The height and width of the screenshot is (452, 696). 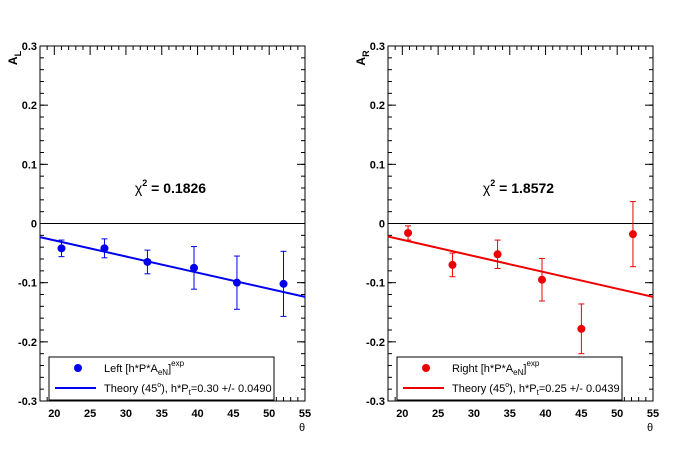 I want to click on y-axis-label-sub: R, so click(x=366, y=53).